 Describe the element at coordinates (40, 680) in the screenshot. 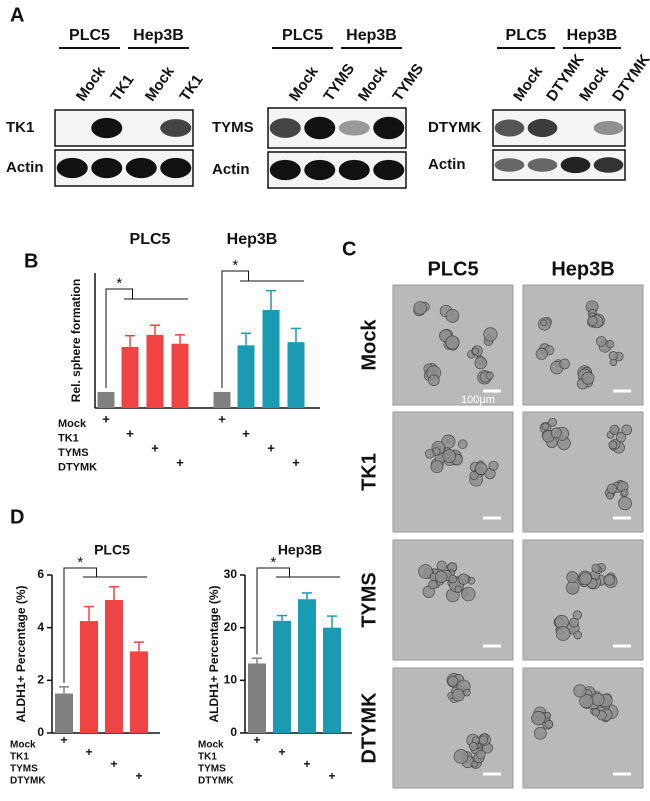

I see `y-tick-label: 2` at that location.